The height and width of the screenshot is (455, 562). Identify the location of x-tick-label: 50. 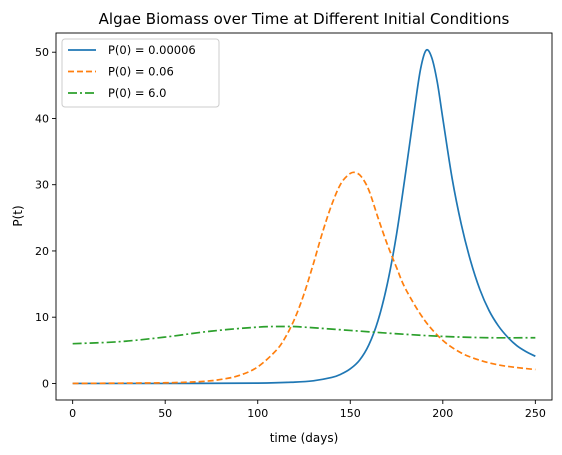
(165, 413).